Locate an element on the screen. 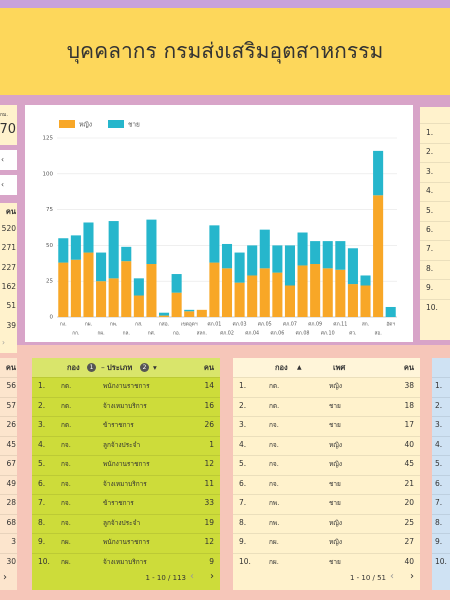 This screenshot has height=600, width=450. y-tick-label: 75 is located at coordinates (49, 210).